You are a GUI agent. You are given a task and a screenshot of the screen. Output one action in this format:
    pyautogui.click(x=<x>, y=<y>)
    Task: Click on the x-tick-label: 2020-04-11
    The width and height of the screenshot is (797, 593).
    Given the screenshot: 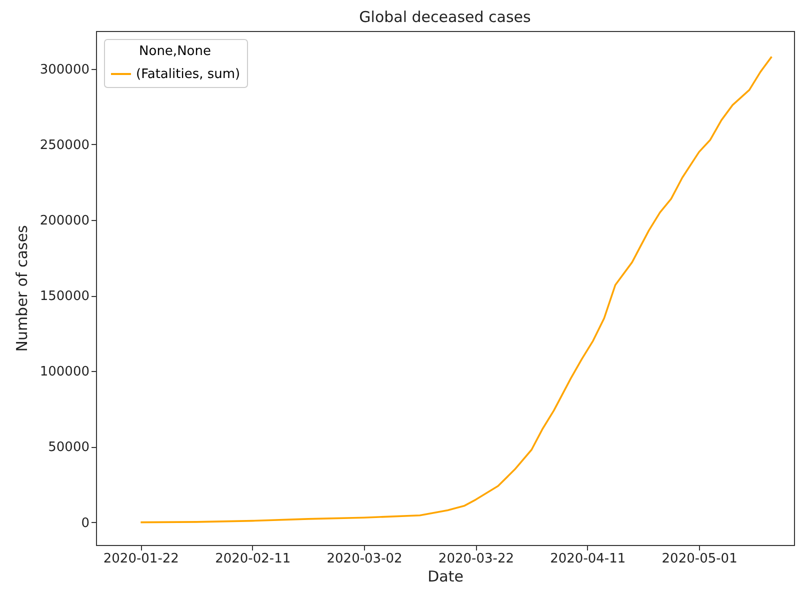 What is the action you would take?
    pyautogui.click(x=588, y=559)
    